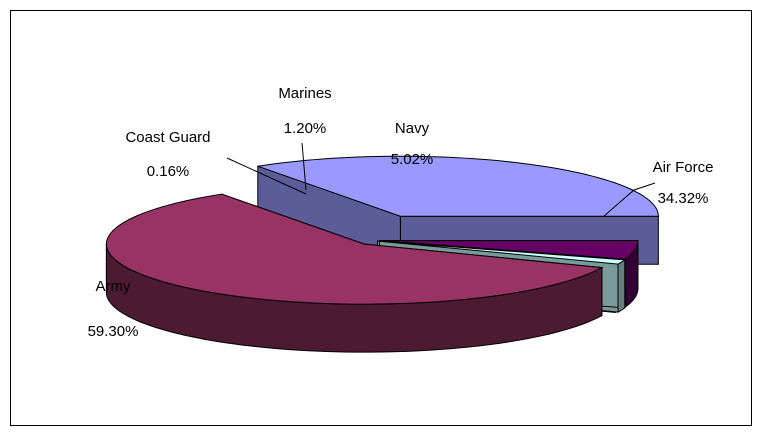  Describe the element at coordinates (629, 199) in the screenshot. I see `leader-line-air-force` at that location.